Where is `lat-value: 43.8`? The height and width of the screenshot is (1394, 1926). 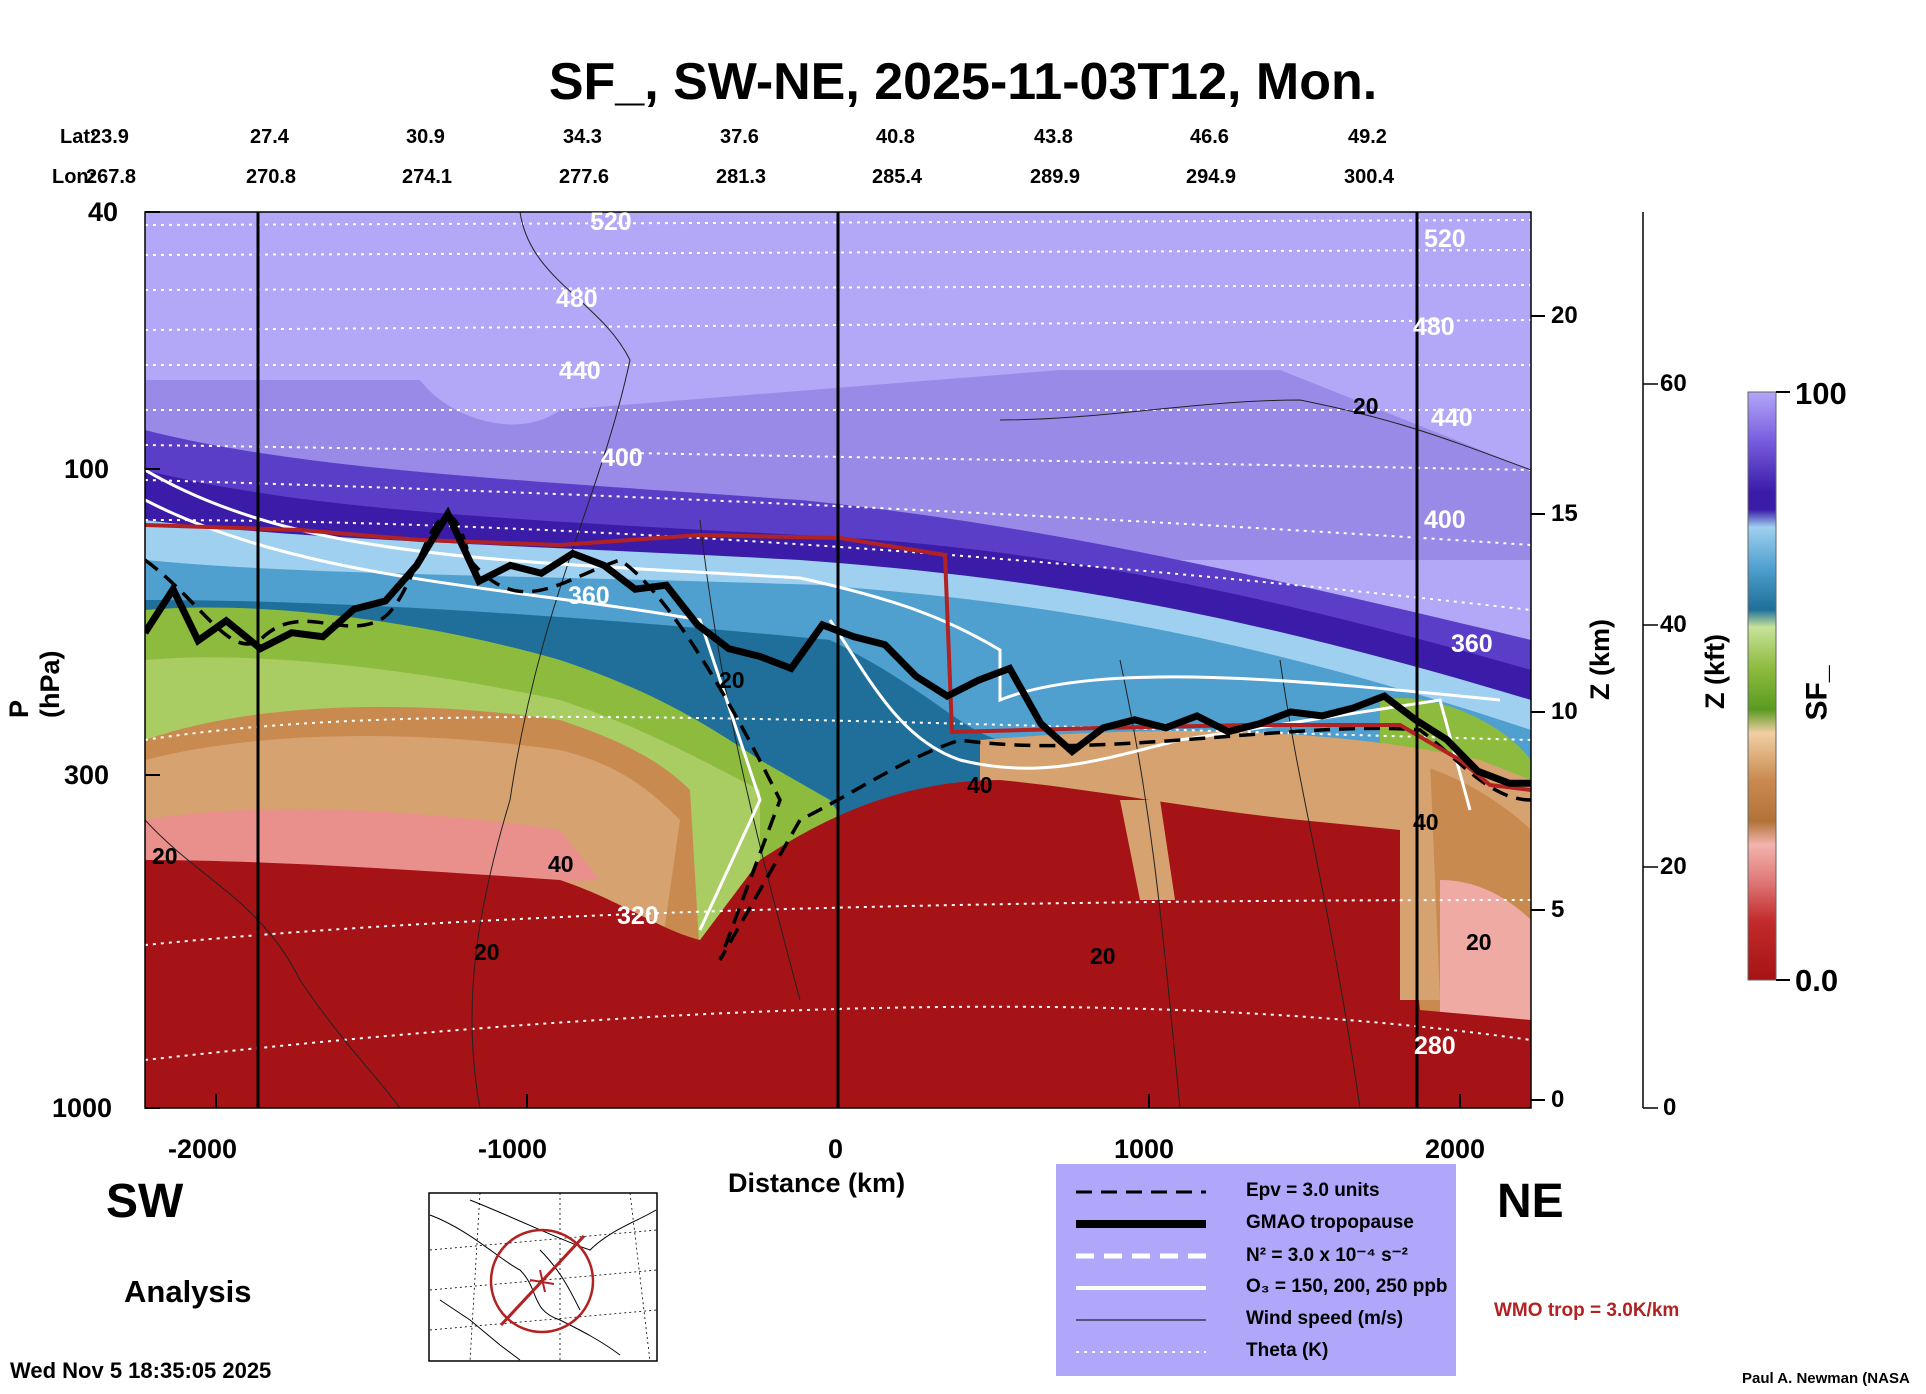 lat-value: 43.8 is located at coordinates (1053, 137).